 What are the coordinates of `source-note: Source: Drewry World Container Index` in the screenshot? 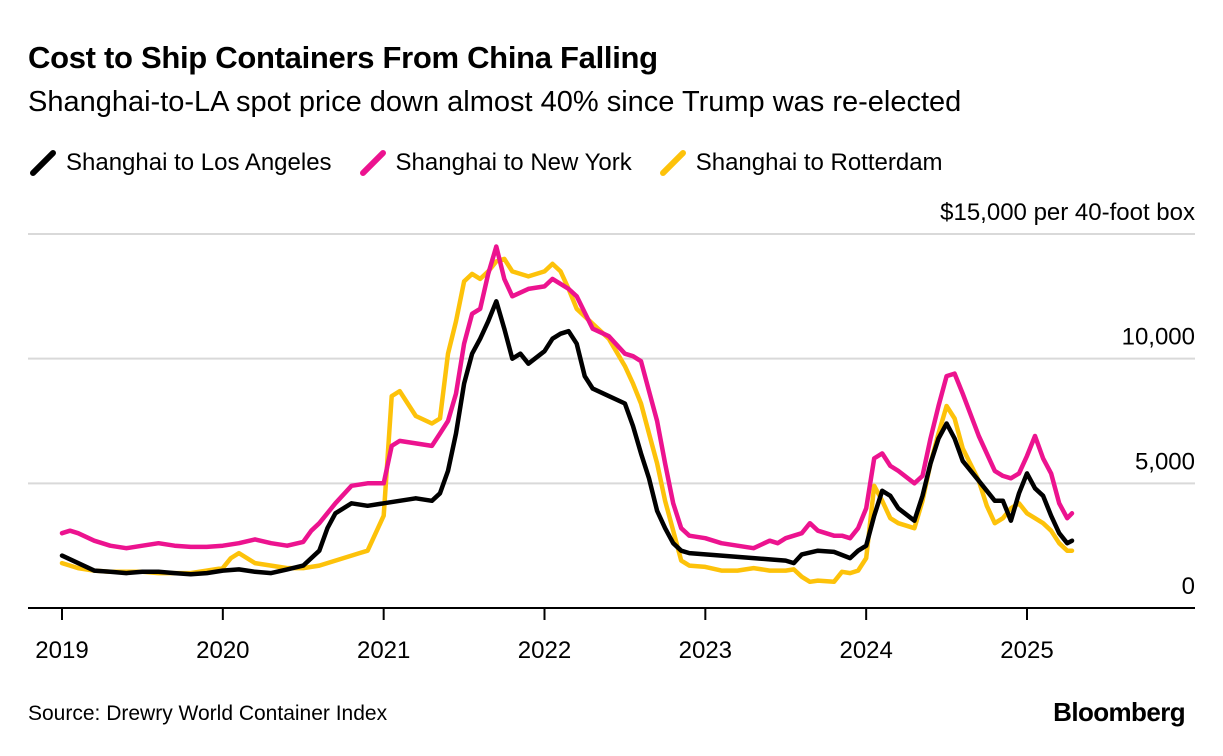 It's located at (208, 713).